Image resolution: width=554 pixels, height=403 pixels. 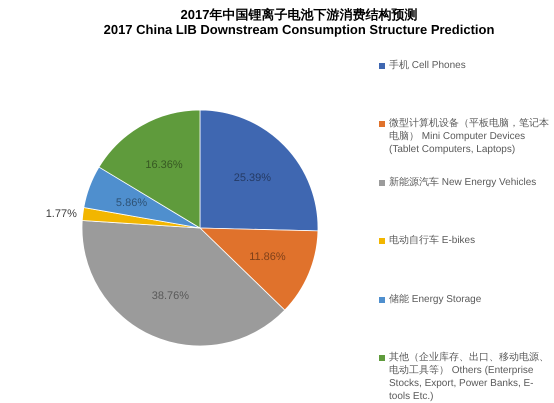 What do you see at coordinates (164, 165) in the screenshot?
I see `data-label: 16.36%` at bounding box center [164, 165].